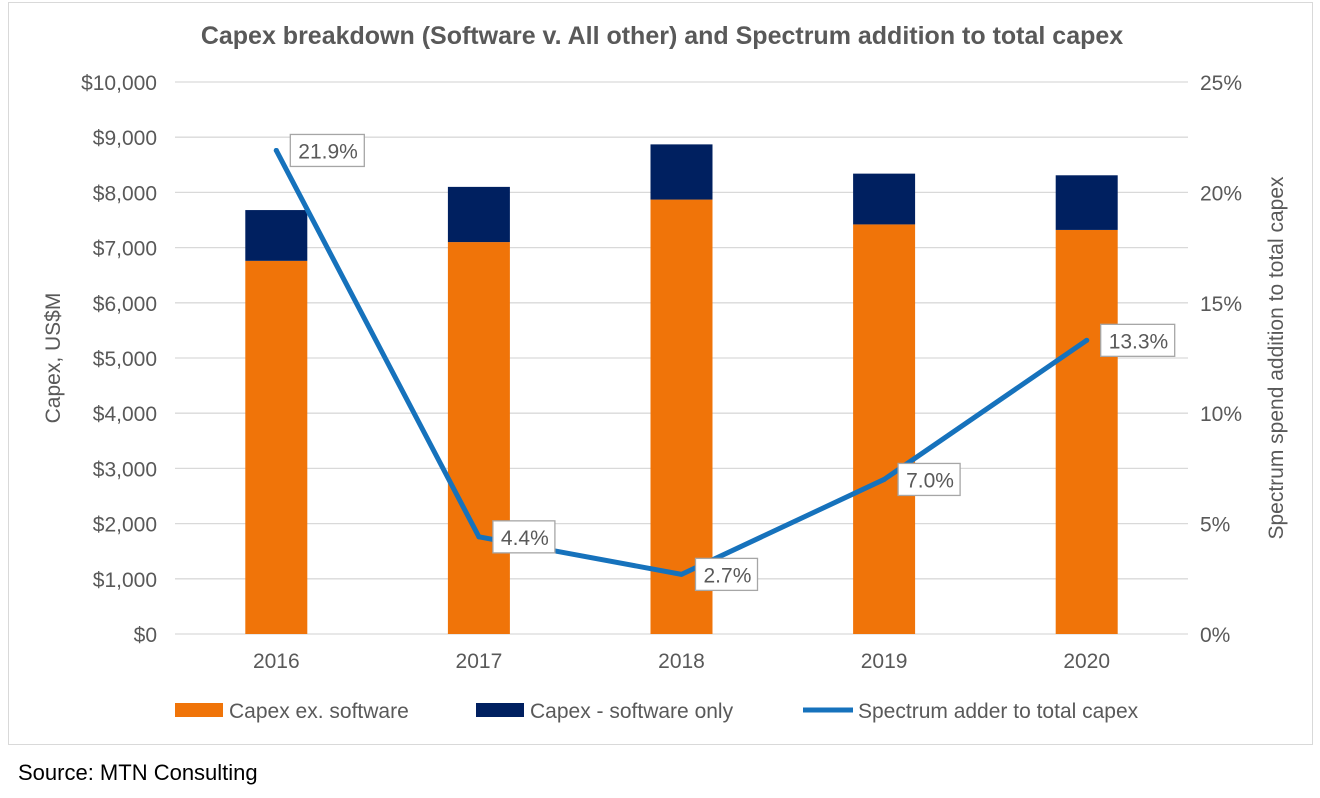  I want to click on bar-software-only-2018, so click(681, 172).